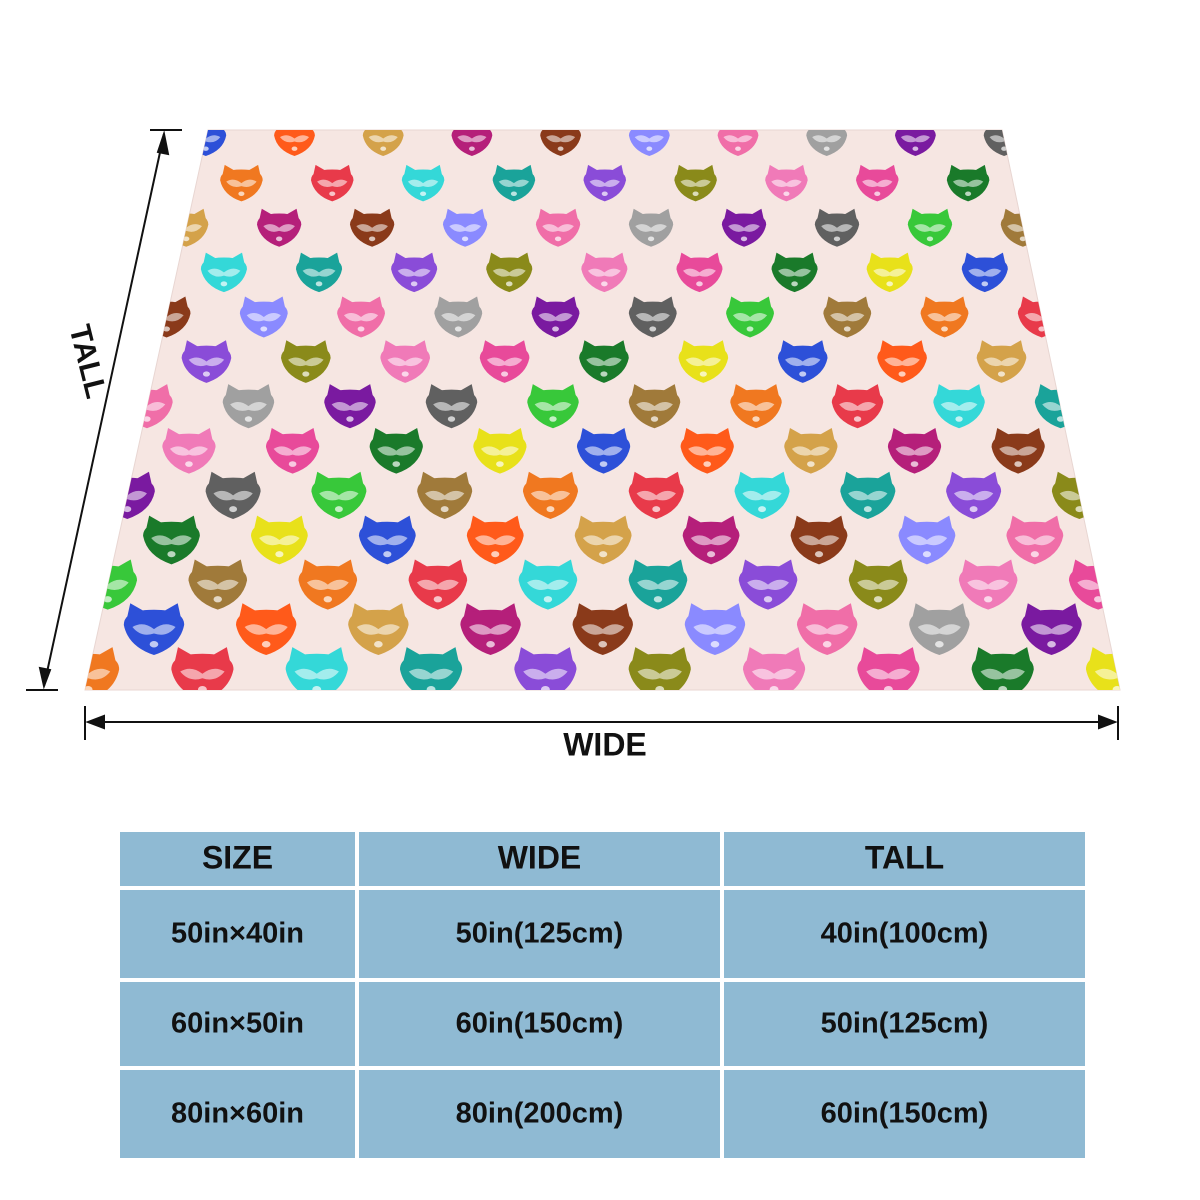 The height and width of the screenshot is (1200, 1200). What do you see at coordinates (540, 857) in the screenshot?
I see `header-cell: WIDE` at bounding box center [540, 857].